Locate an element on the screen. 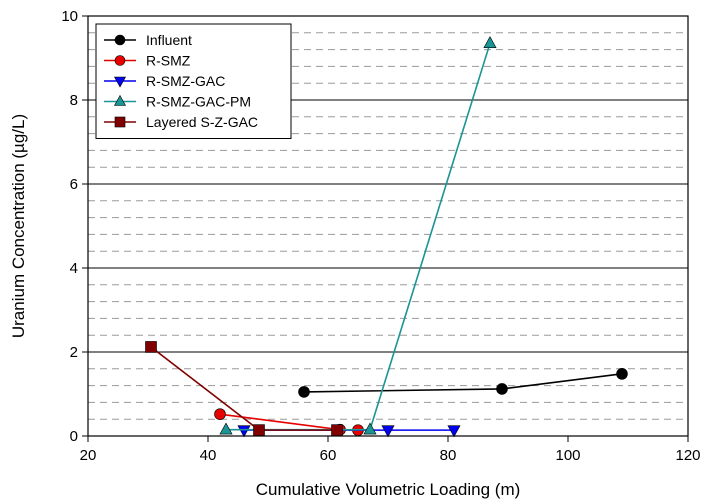  series-line-layered-s-z-gac is located at coordinates (243, 388).